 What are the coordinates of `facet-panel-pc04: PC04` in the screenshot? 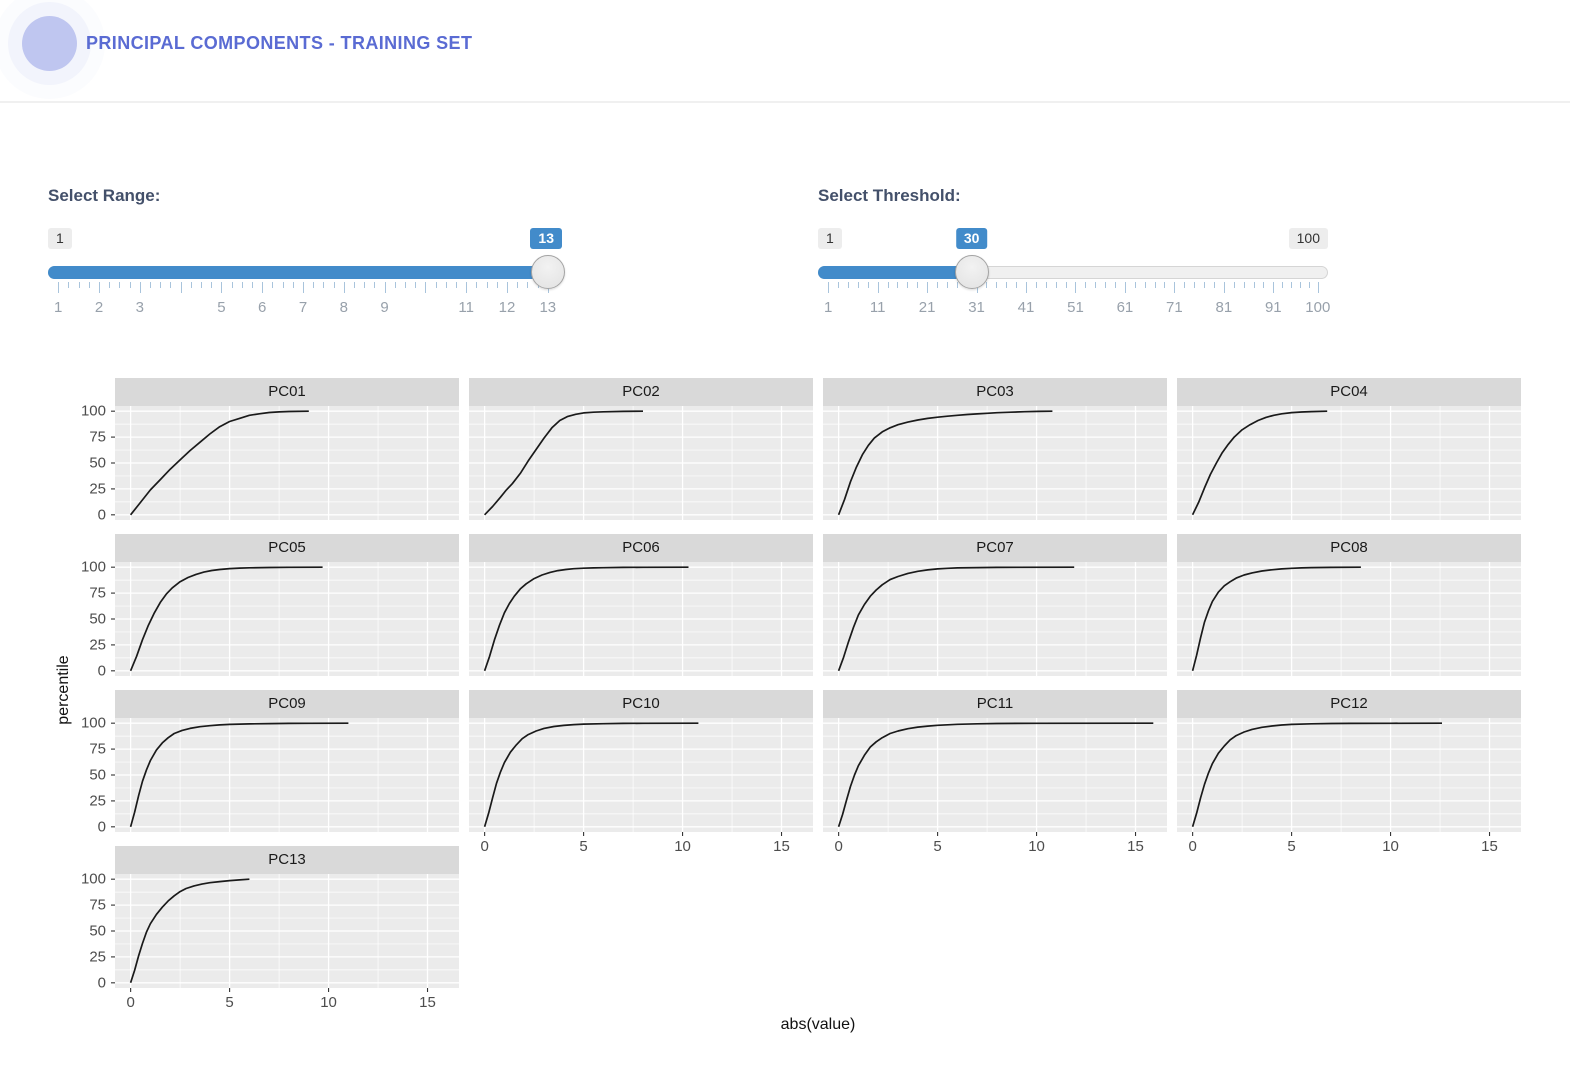 It's located at (1349, 449).